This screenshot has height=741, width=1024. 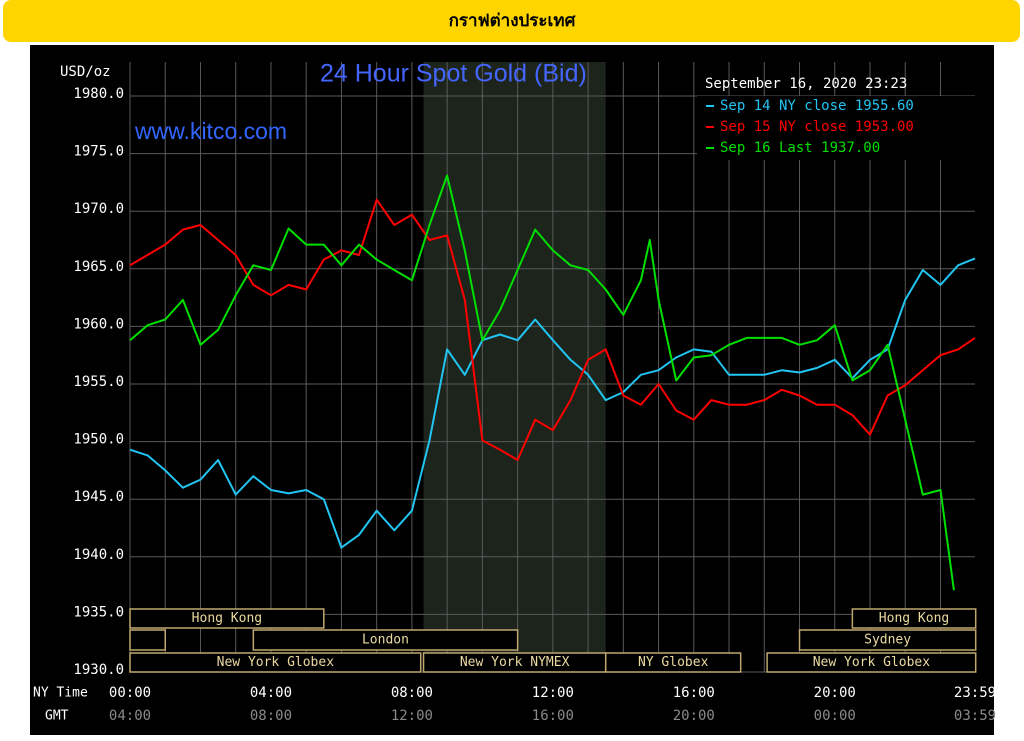 I want to click on y-tick-label: 1935.0, so click(x=98, y=612).